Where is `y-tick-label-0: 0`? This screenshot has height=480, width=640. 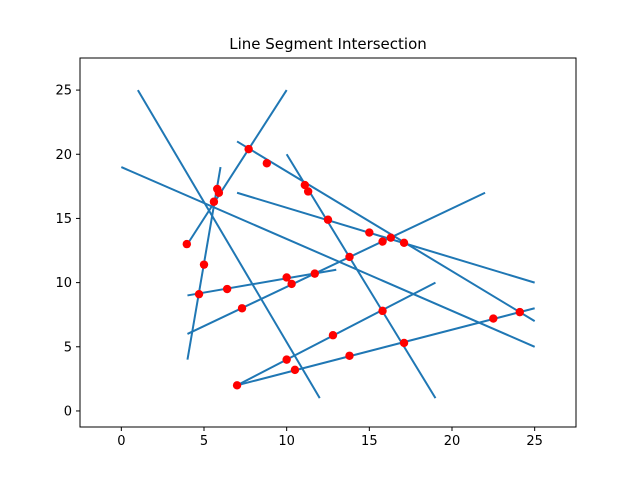 y-tick-label-0: 0 is located at coordinates (68, 411).